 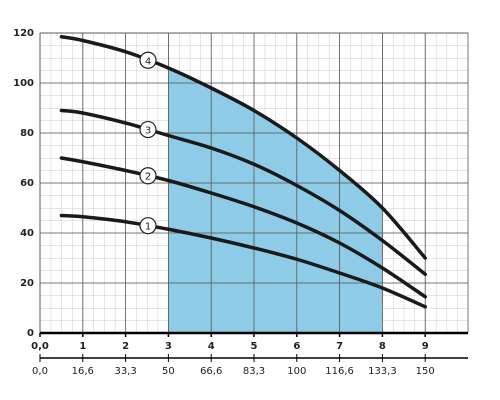 What do you see at coordinates (211, 371) in the screenshot?
I see `x2-tick-label: 66,6` at bounding box center [211, 371].